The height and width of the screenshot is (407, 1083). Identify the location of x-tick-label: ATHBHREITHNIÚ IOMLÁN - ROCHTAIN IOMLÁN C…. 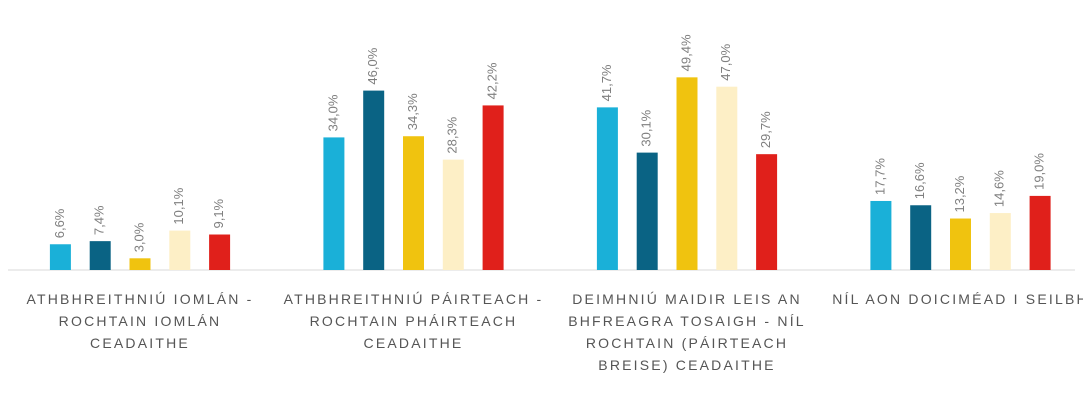
(140, 321).